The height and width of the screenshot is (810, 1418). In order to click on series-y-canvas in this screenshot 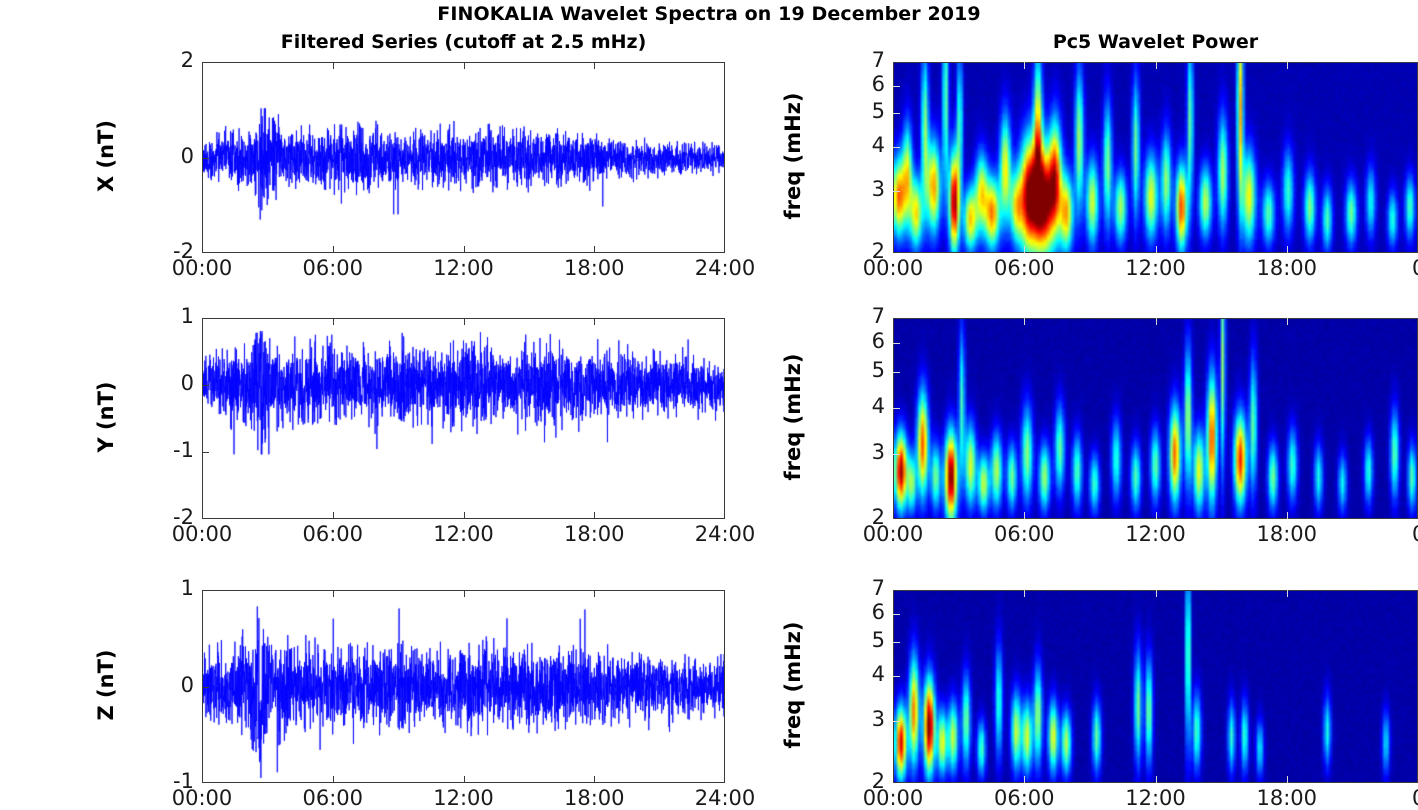, I will do `click(463, 418)`.